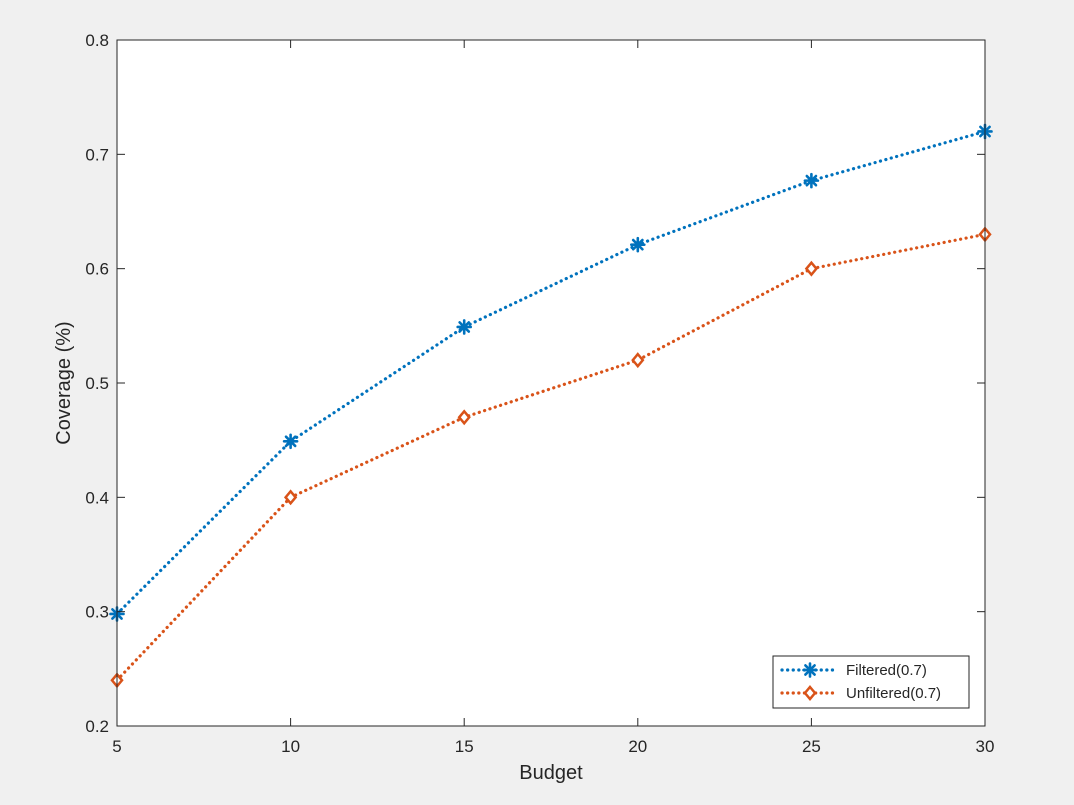 This screenshot has width=1074, height=805. I want to click on legend-item: Filtered(0.7), so click(853, 670).